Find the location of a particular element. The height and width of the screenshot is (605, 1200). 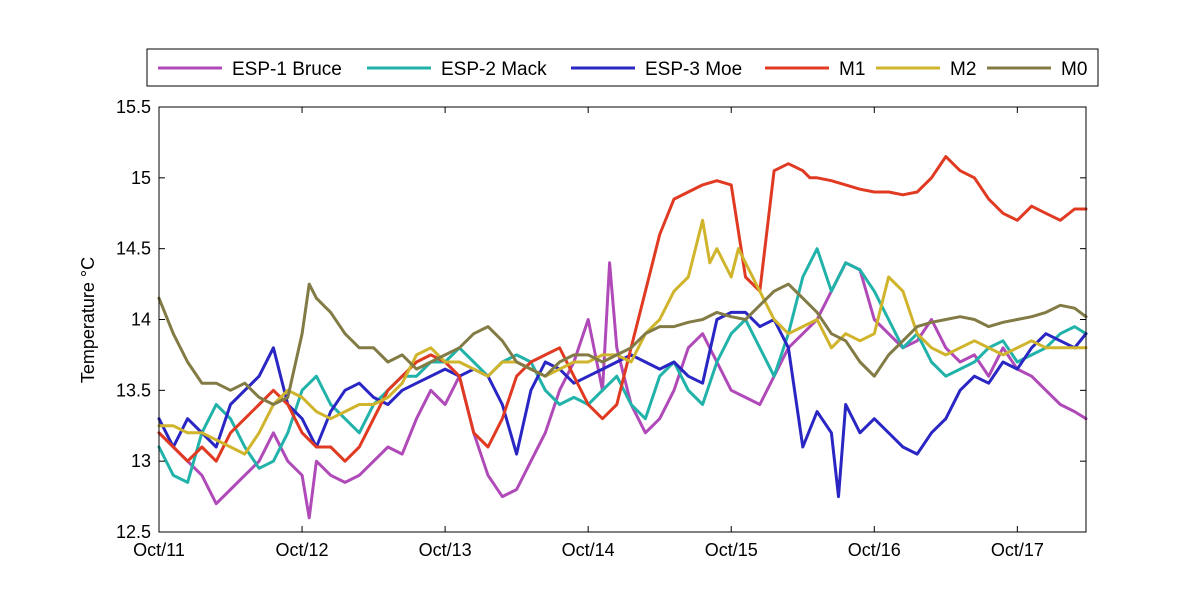

x-tick-label: Oct/13 is located at coordinates (445, 550).